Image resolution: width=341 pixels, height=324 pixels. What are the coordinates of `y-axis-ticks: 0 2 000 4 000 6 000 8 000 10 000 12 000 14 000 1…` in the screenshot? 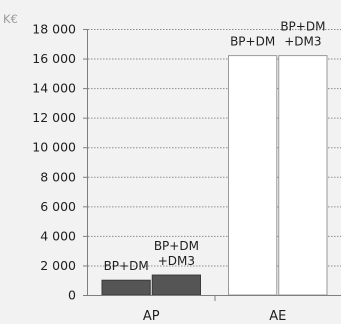 It's located at (60, 162).